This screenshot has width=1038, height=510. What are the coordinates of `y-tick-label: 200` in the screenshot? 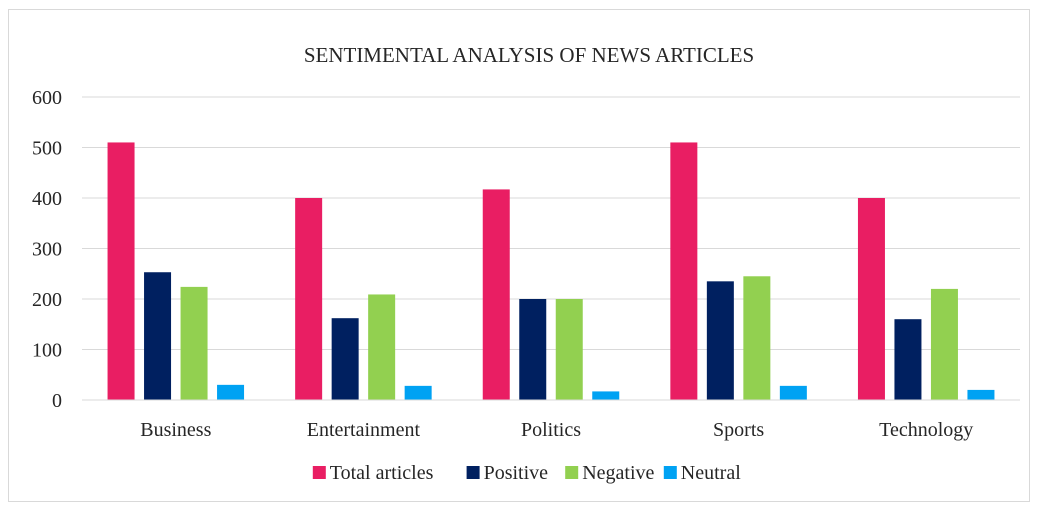 It's located at (47, 300).